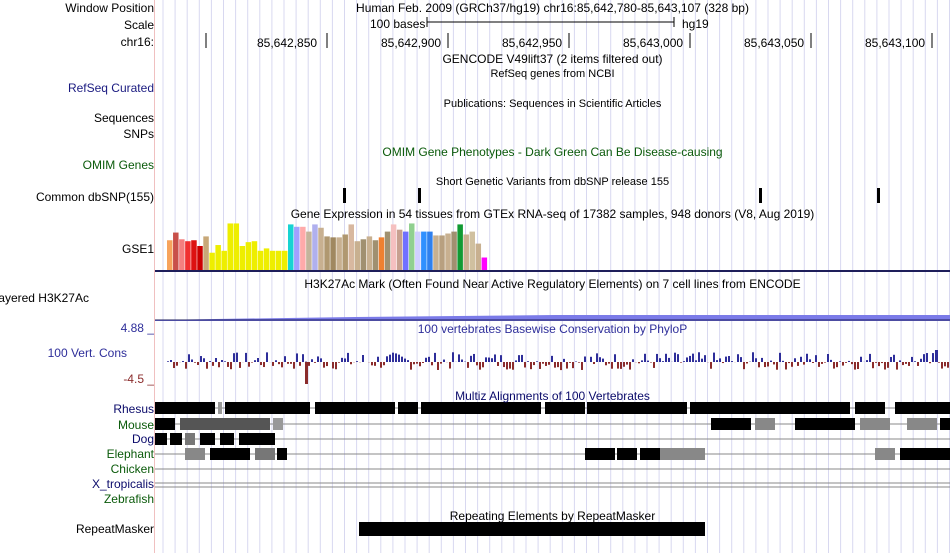  What do you see at coordinates (128, 499) in the screenshot?
I see `species-label-zebrafish: Zebrafish` at bounding box center [128, 499].